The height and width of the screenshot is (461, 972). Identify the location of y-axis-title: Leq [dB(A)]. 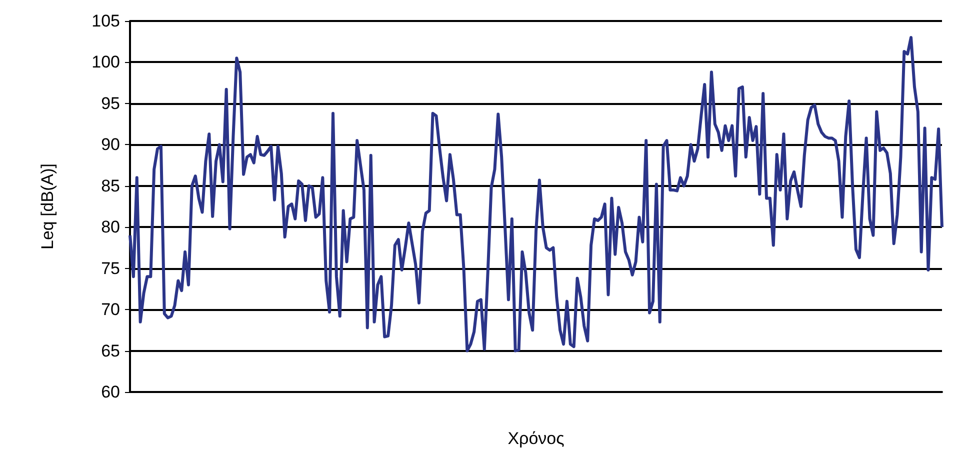
(47, 207).